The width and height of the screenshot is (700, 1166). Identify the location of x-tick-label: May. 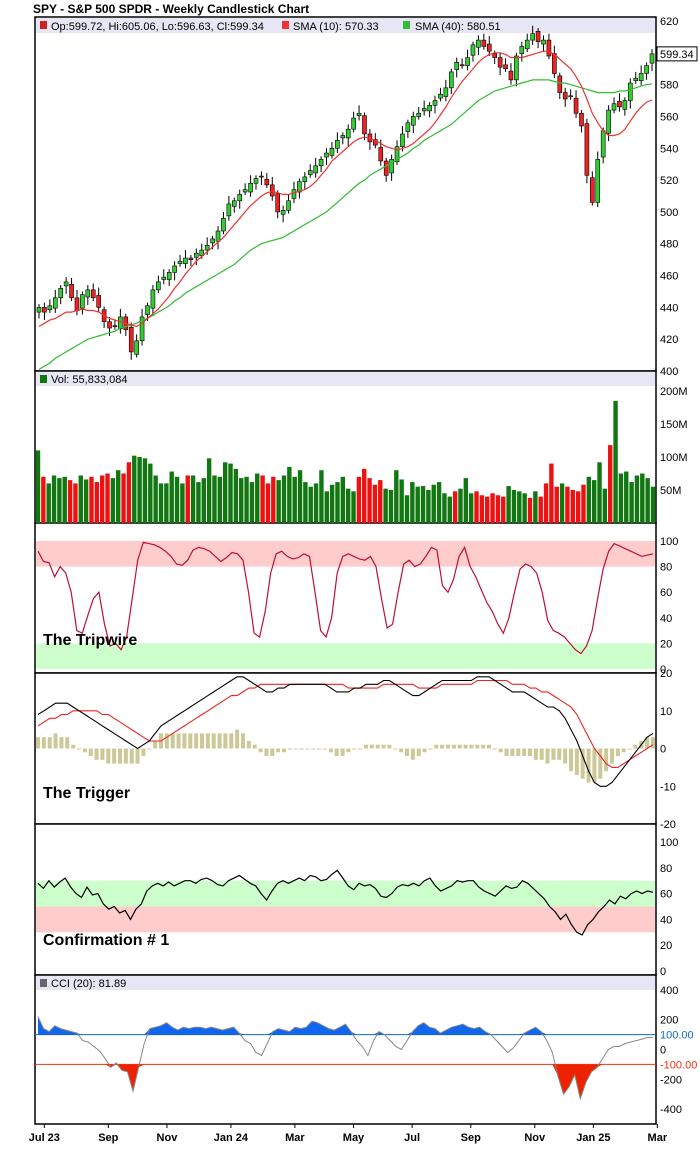
(354, 1138).